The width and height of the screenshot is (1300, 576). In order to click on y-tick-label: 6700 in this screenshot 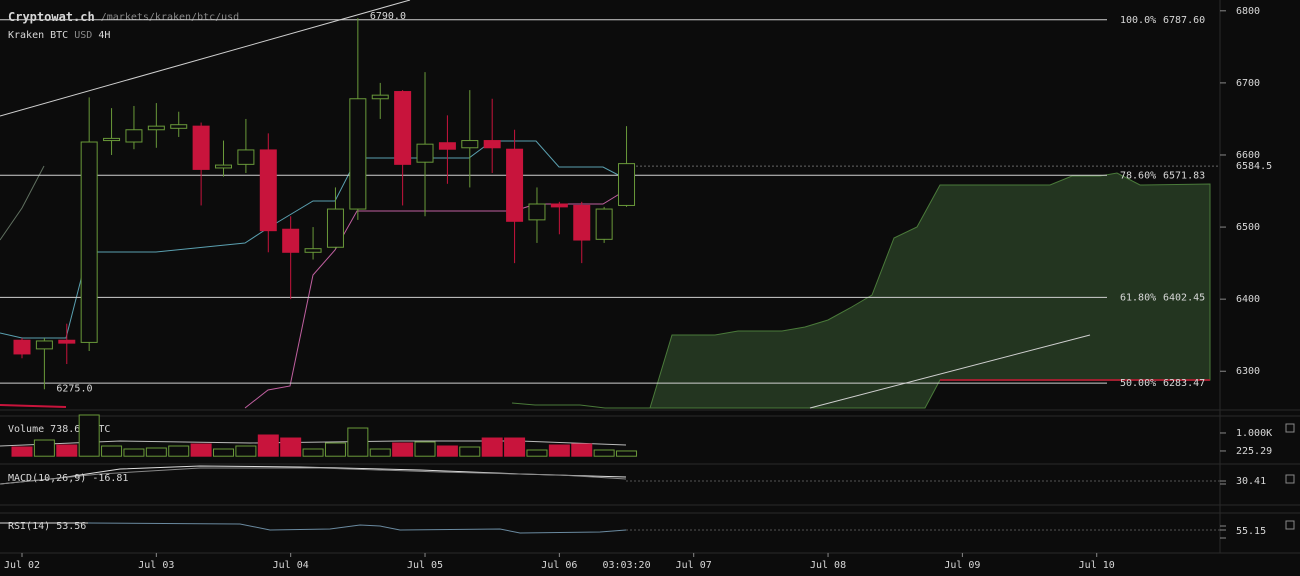, I will do `click(1248, 83)`.